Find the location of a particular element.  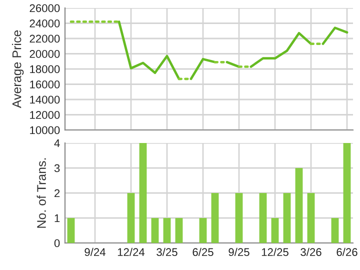

x-tick-label: 9/25 is located at coordinates (239, 252).